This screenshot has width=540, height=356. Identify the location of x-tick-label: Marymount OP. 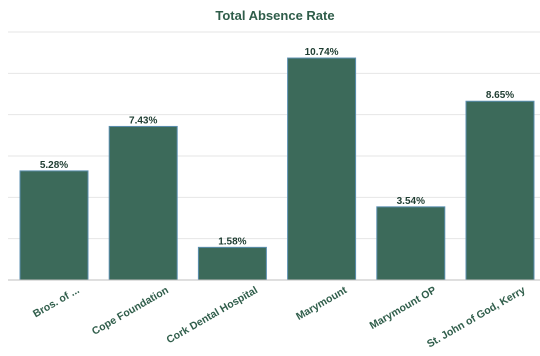
(403, 308).